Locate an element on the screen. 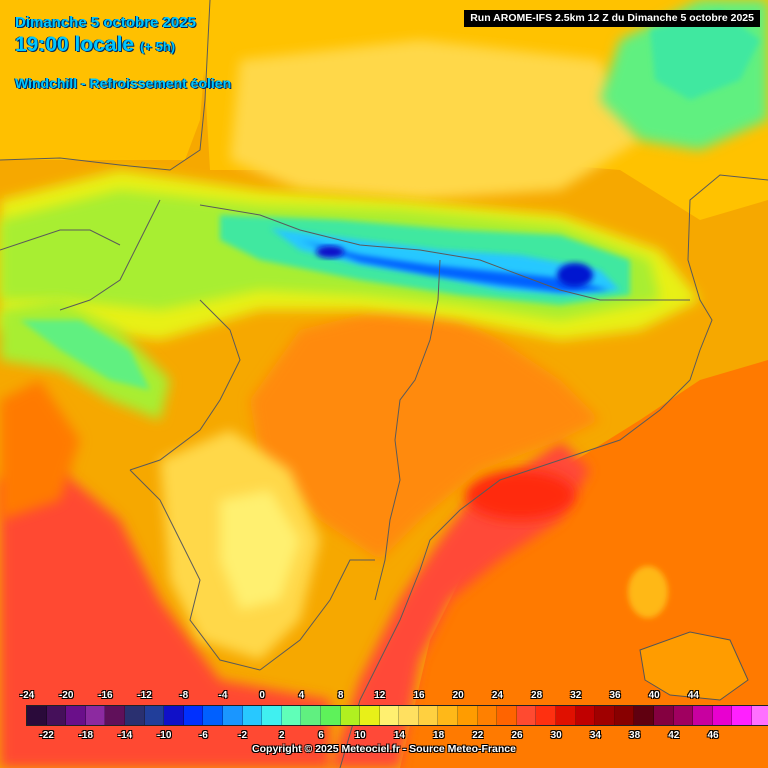 This screenshot has width=768, height=768. legend-label-top: -12 is located at coordinates (144, 695).